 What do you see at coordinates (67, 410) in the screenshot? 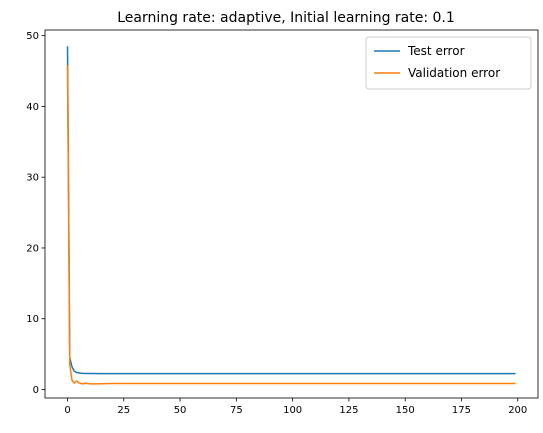
I see `x-tick-label: 0` at bounding box center [67, 410].